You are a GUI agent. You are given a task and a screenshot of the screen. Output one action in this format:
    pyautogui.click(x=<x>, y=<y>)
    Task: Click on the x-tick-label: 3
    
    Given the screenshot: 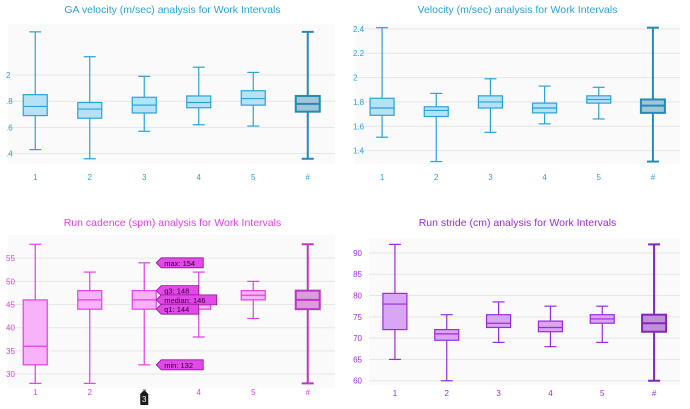 What is the action you would take?
    pyautogui.click(x=498, y=393)
    